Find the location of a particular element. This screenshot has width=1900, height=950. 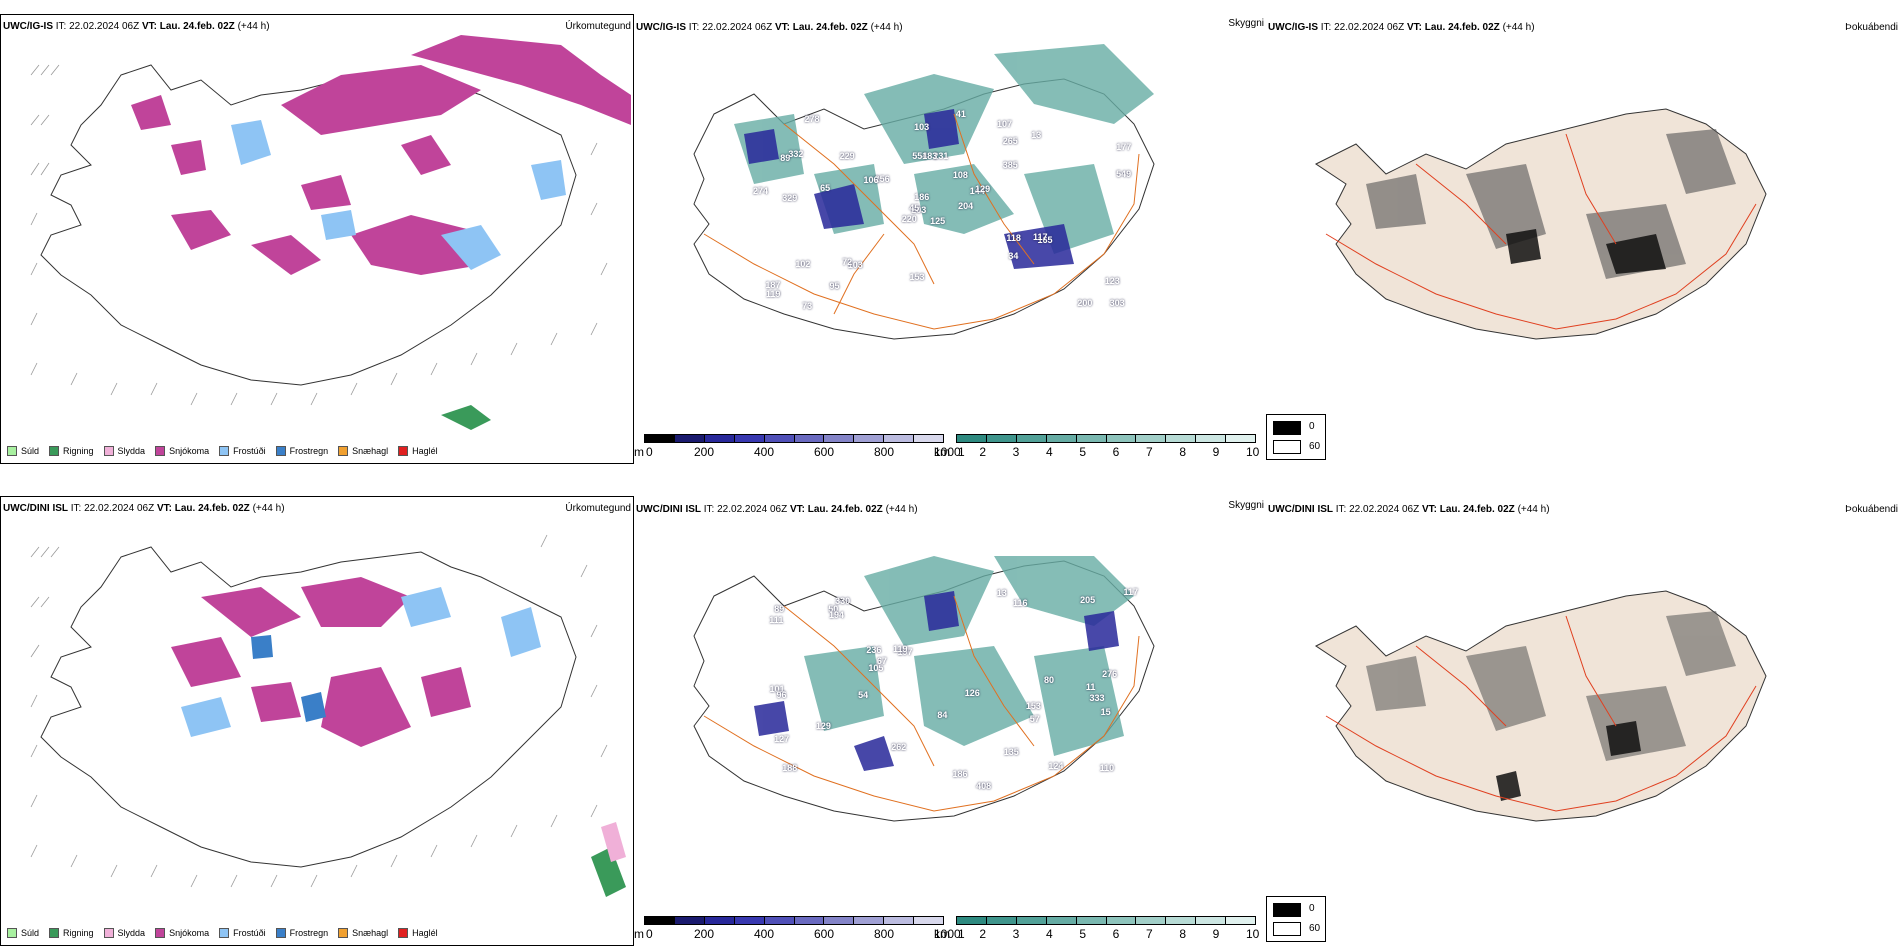

ceiling-value-label: 11 is located at coordinates (1090, 687).